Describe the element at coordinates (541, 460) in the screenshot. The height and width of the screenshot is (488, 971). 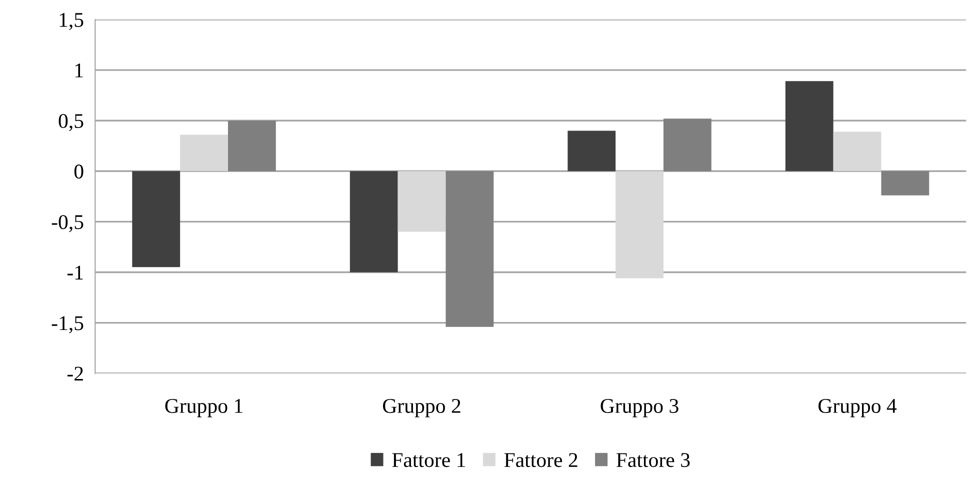
I see `legend-label: Fattore 2` at that location.